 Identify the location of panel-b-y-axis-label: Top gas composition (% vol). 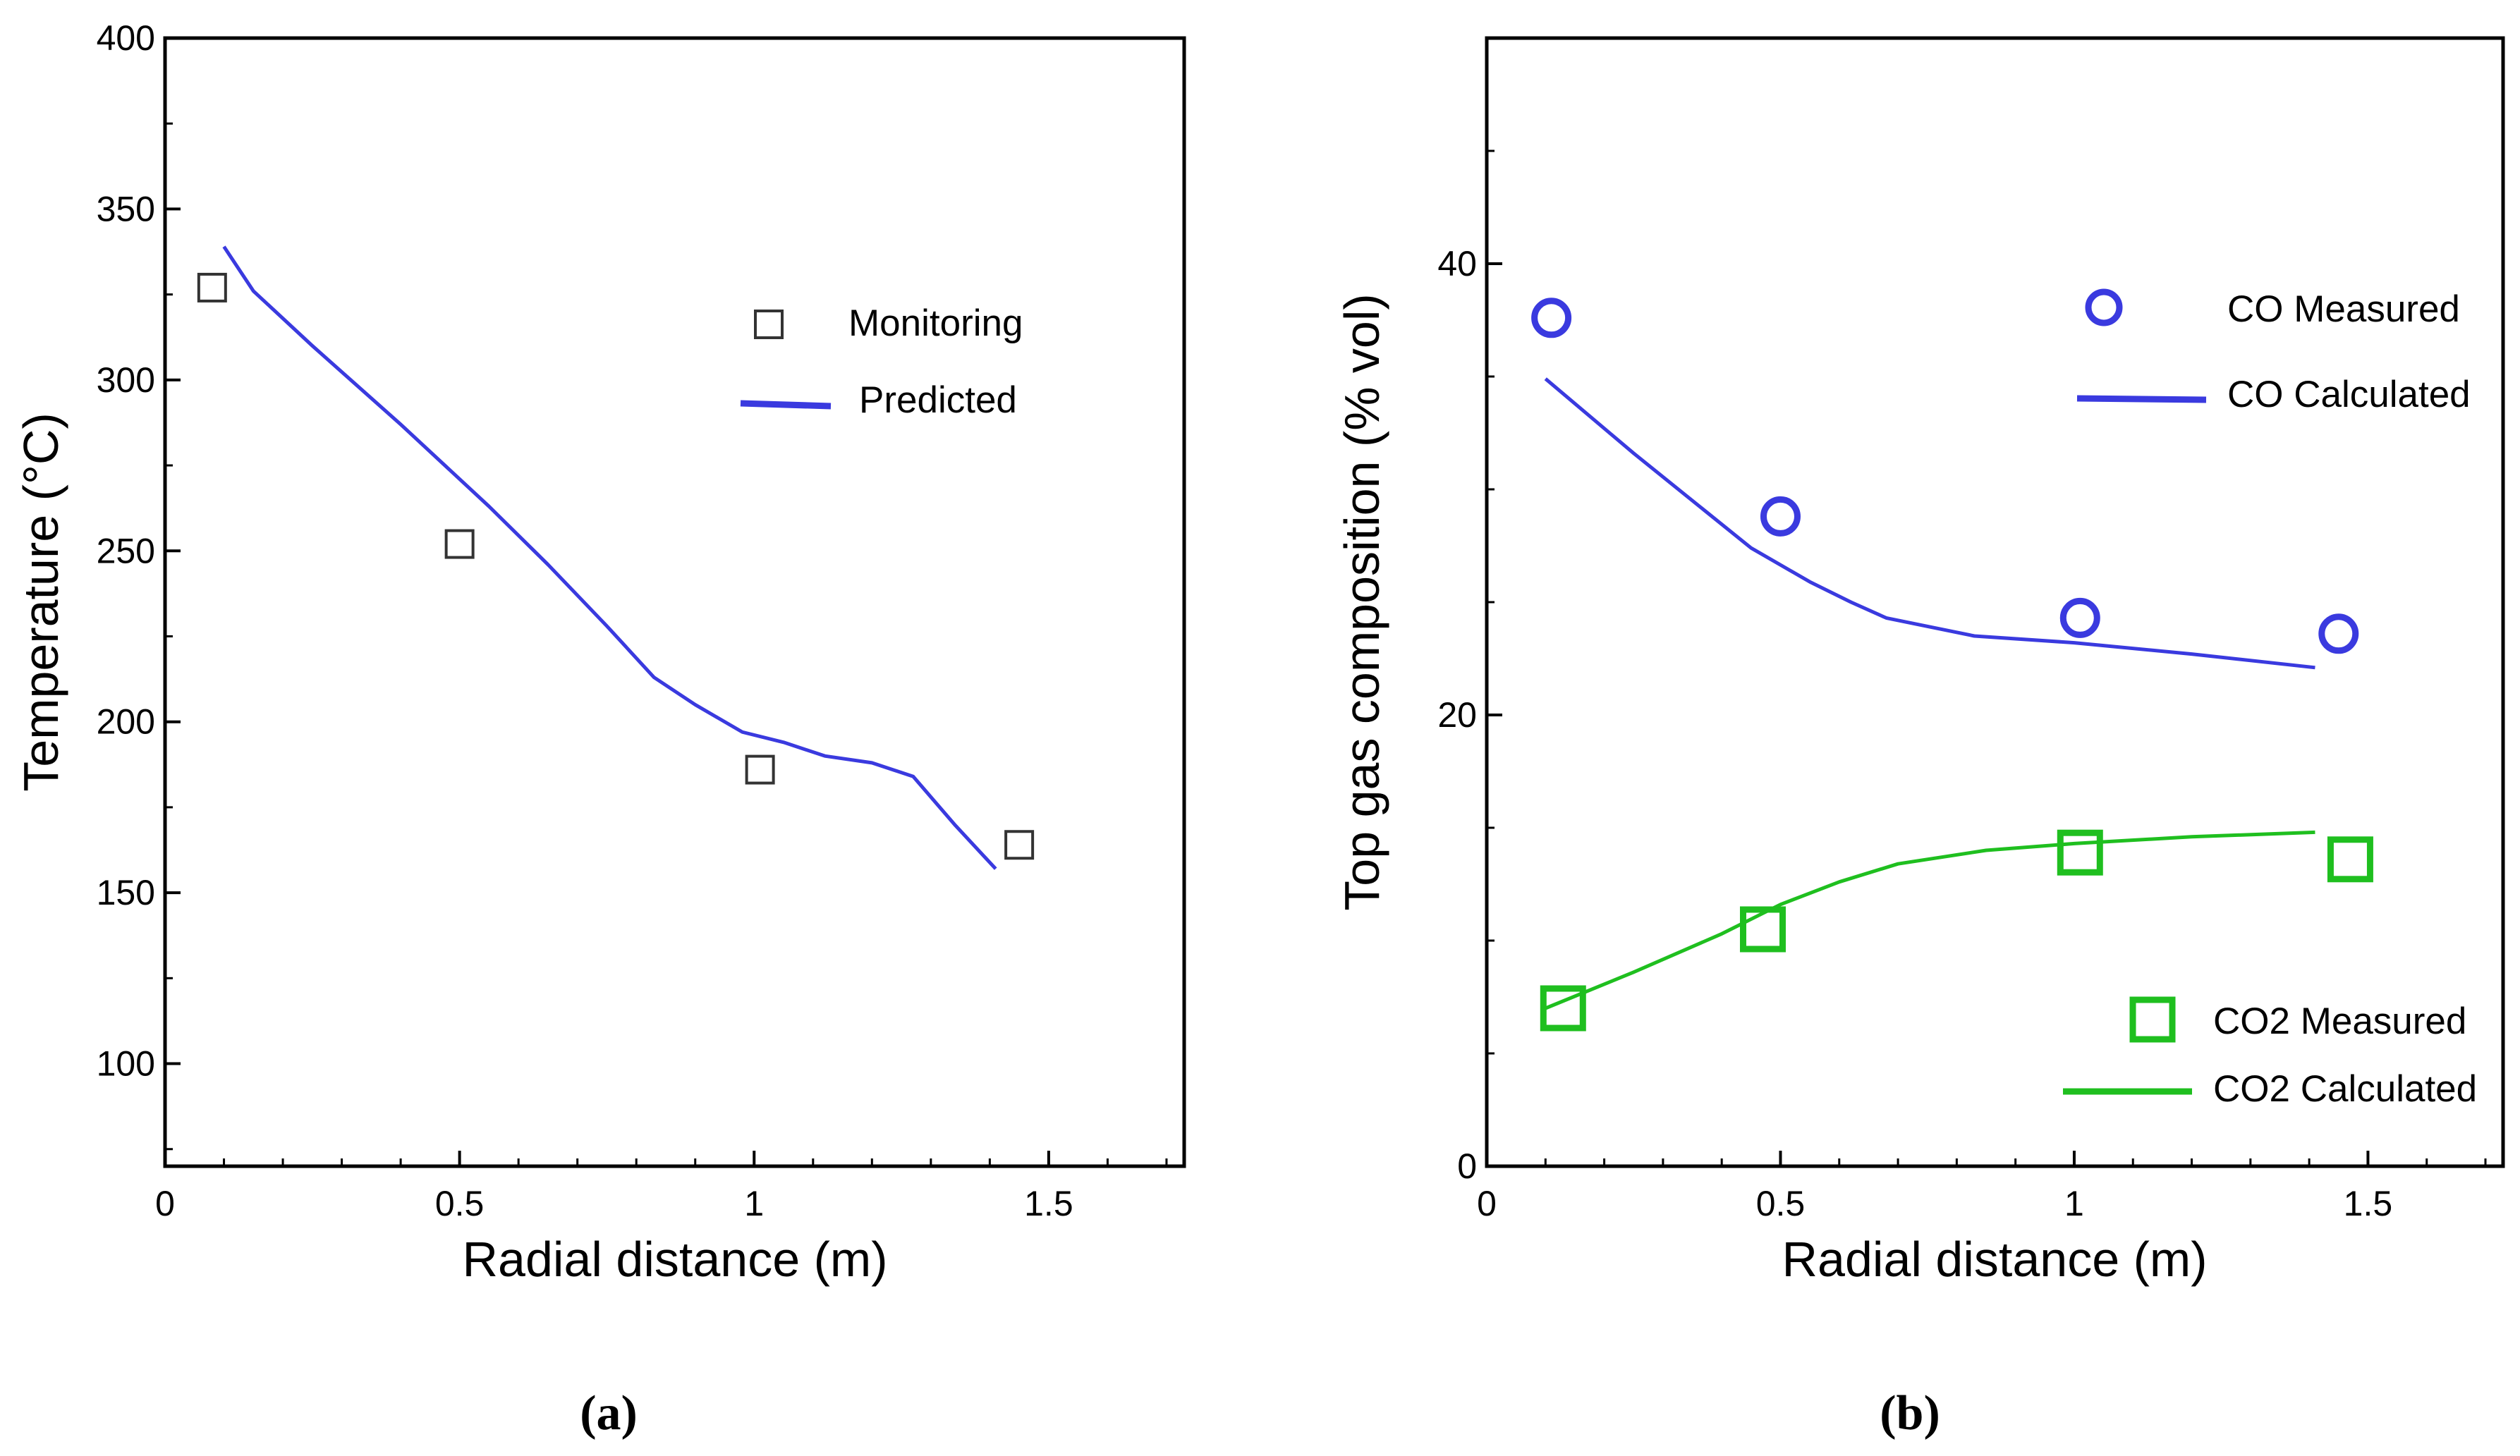
(1361, 601).